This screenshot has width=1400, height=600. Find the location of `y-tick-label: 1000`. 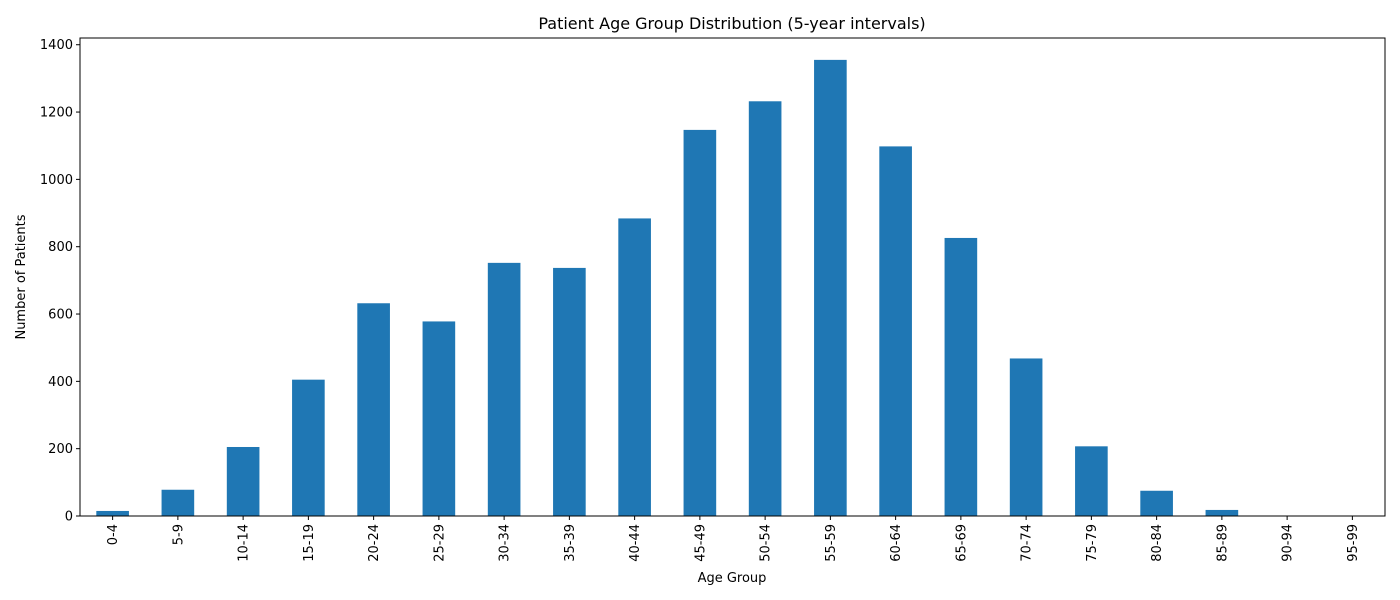

y-tick-label: 1000 is located at coordinates (56, 180).